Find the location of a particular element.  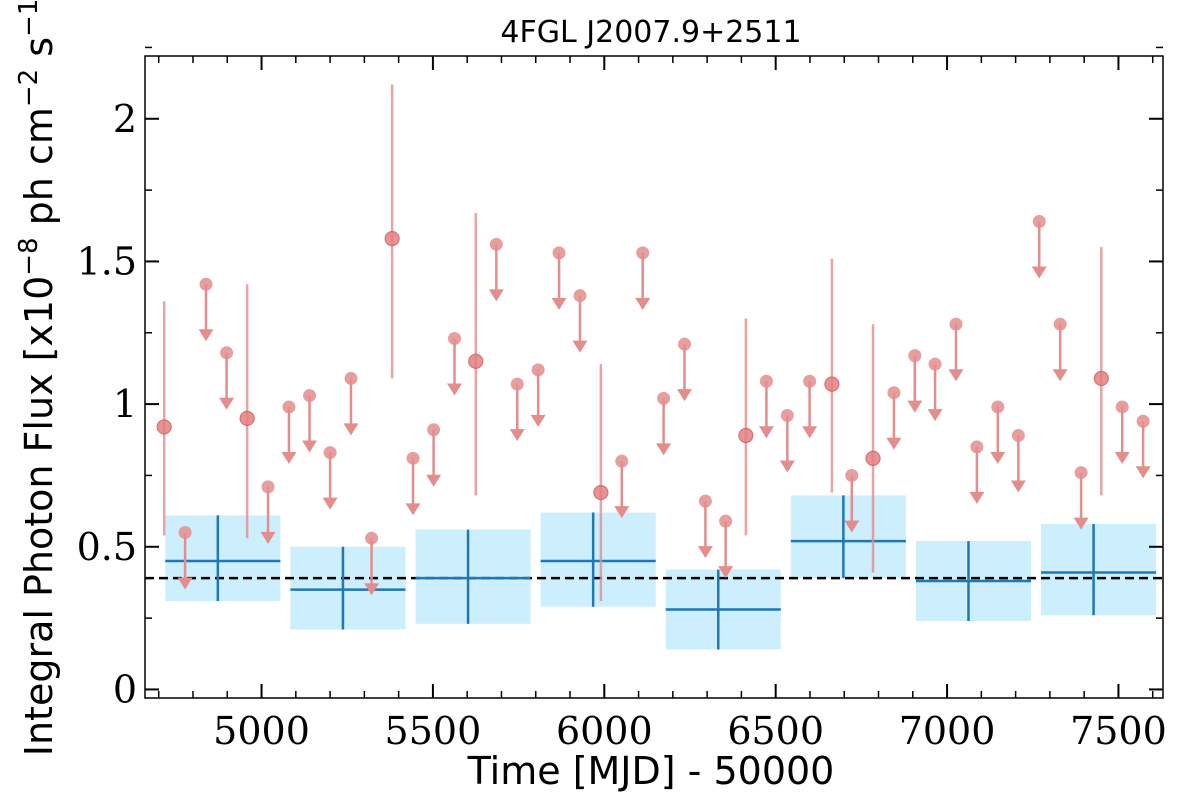

y-axis-label-exp3: −1 is located at coordinates (29, 18).